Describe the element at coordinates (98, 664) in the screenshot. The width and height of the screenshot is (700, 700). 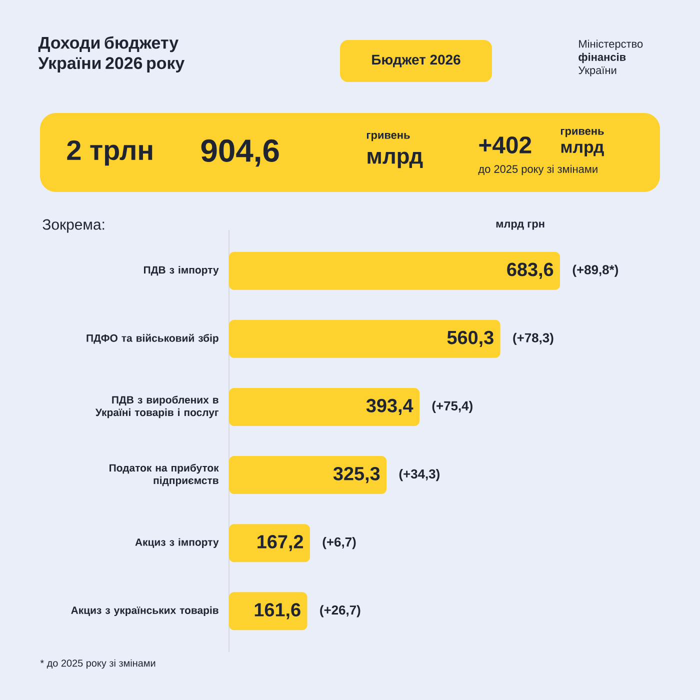
I see `text: * до 2025 року зі змінами` at that location.